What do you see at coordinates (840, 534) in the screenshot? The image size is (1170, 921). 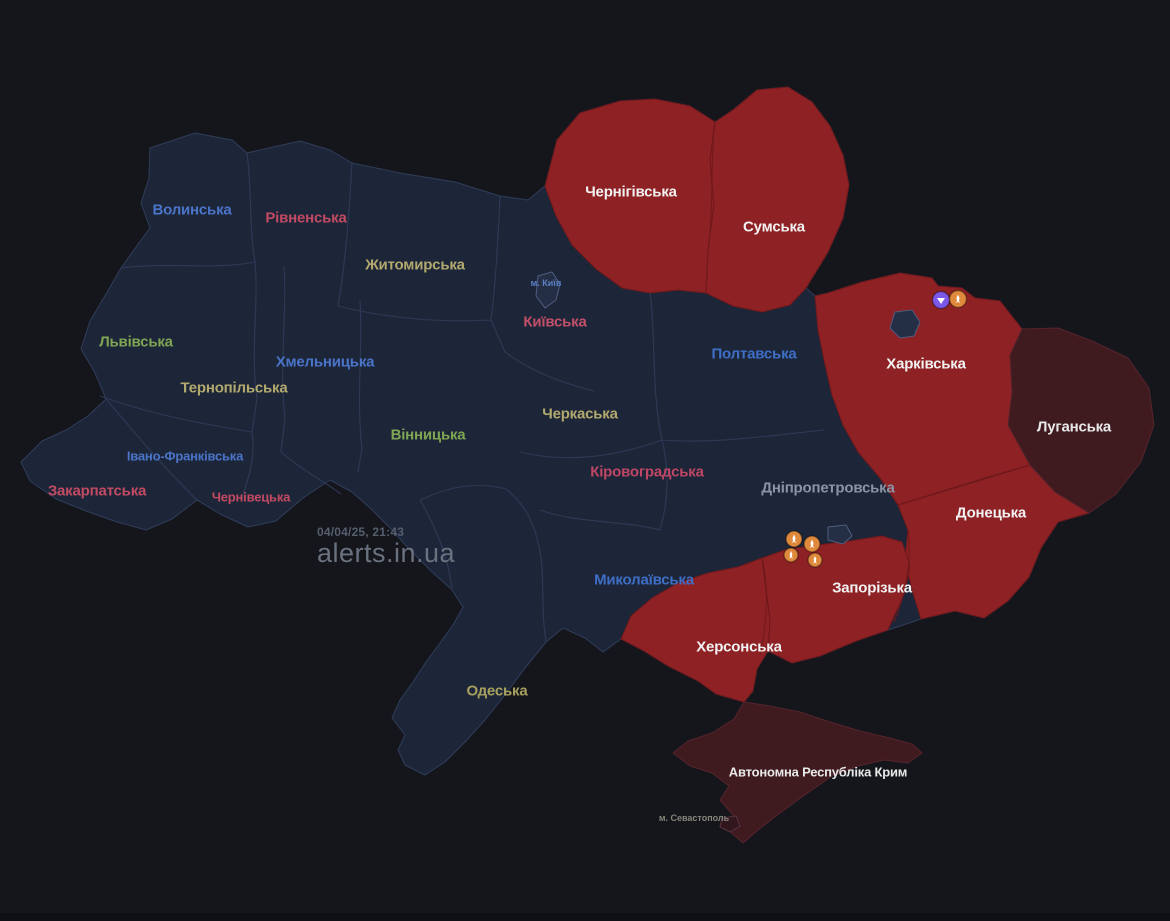 I see `region-shape-zaporizhzhia-city` at bounding box center [840, 534].